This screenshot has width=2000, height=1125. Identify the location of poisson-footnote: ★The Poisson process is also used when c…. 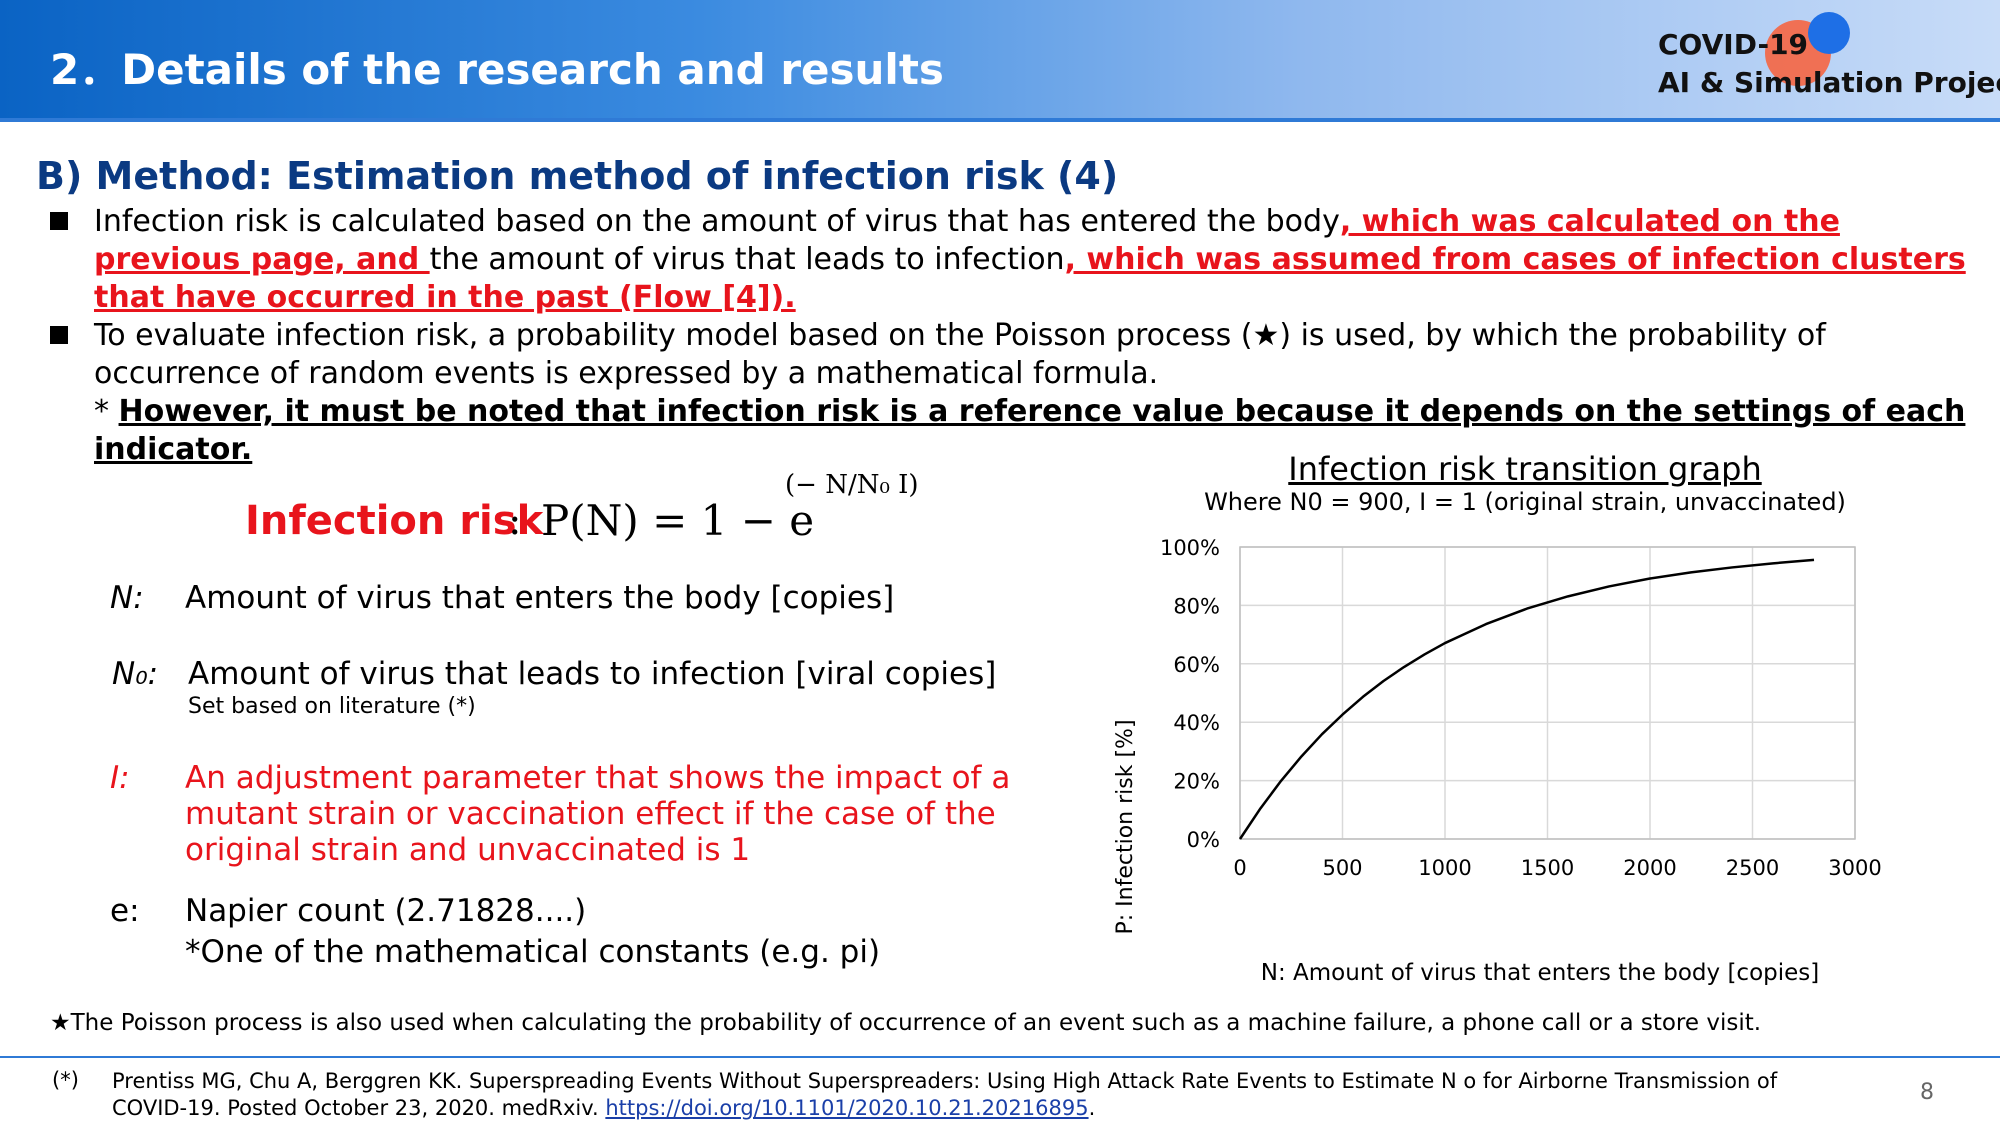
(906, 1023).